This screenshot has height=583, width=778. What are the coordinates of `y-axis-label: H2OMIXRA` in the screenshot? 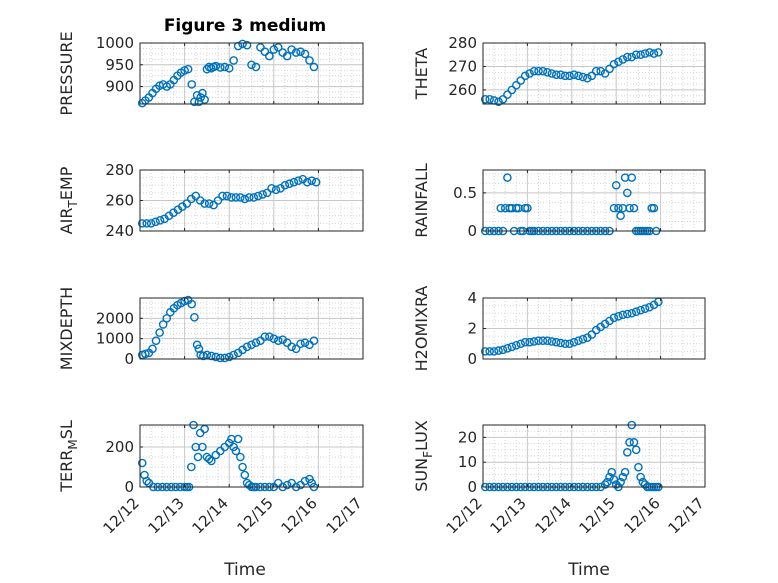 It's located at (421, 329).